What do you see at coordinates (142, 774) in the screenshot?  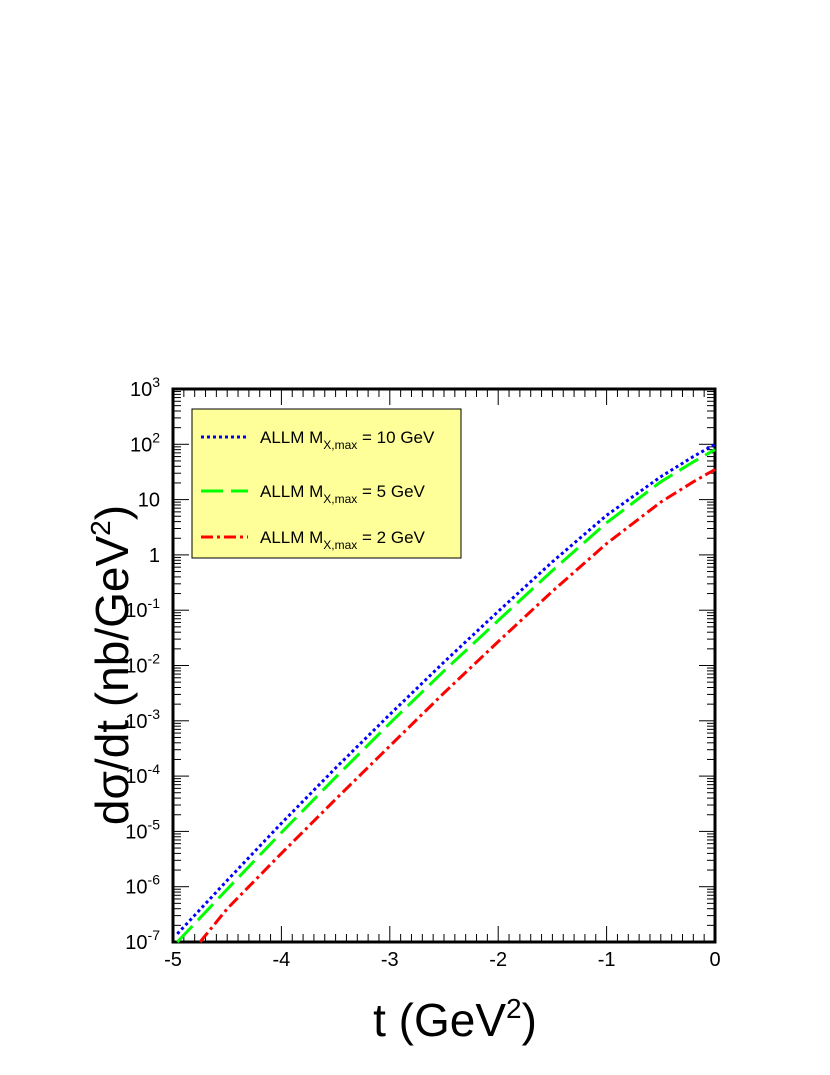 I see `y-tick-label: 10⁻⁴` at bounding box center [142, 774].